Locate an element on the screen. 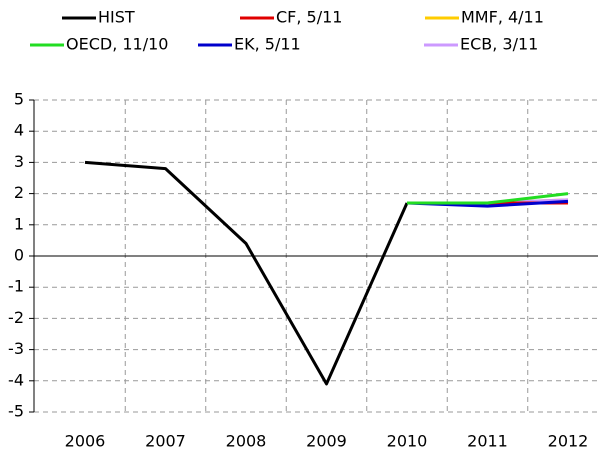 This screenshot has width=603, height=452. y-tick-label: -4 is located at coordinates (16, 379).